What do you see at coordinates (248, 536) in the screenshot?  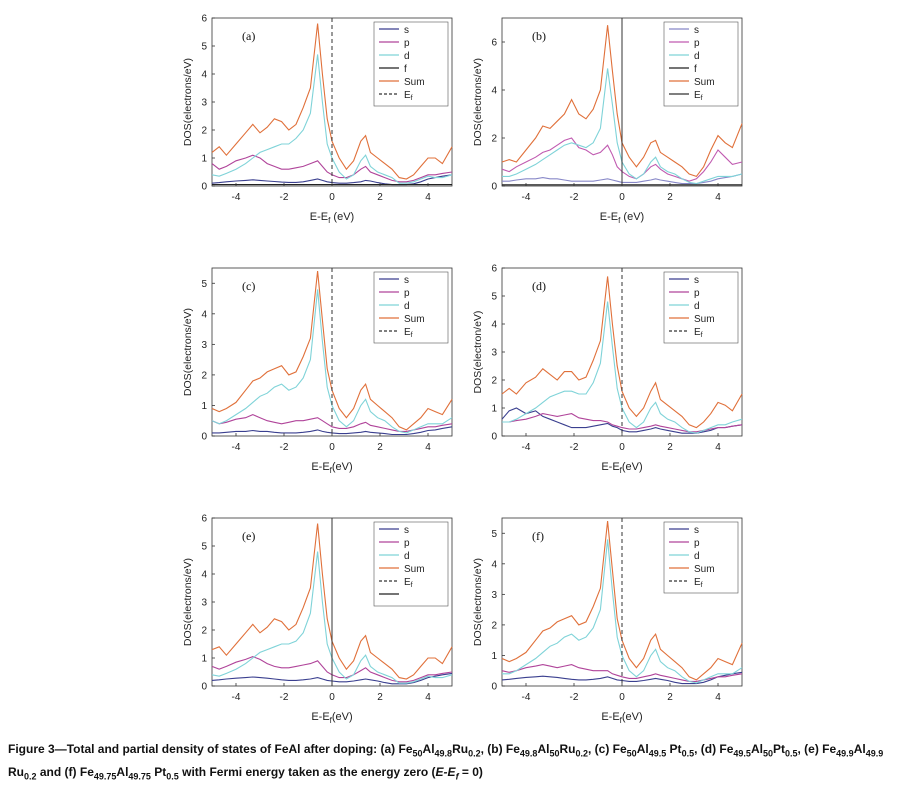 I see `panel-label: (e)` at bounding box center [248, 536].